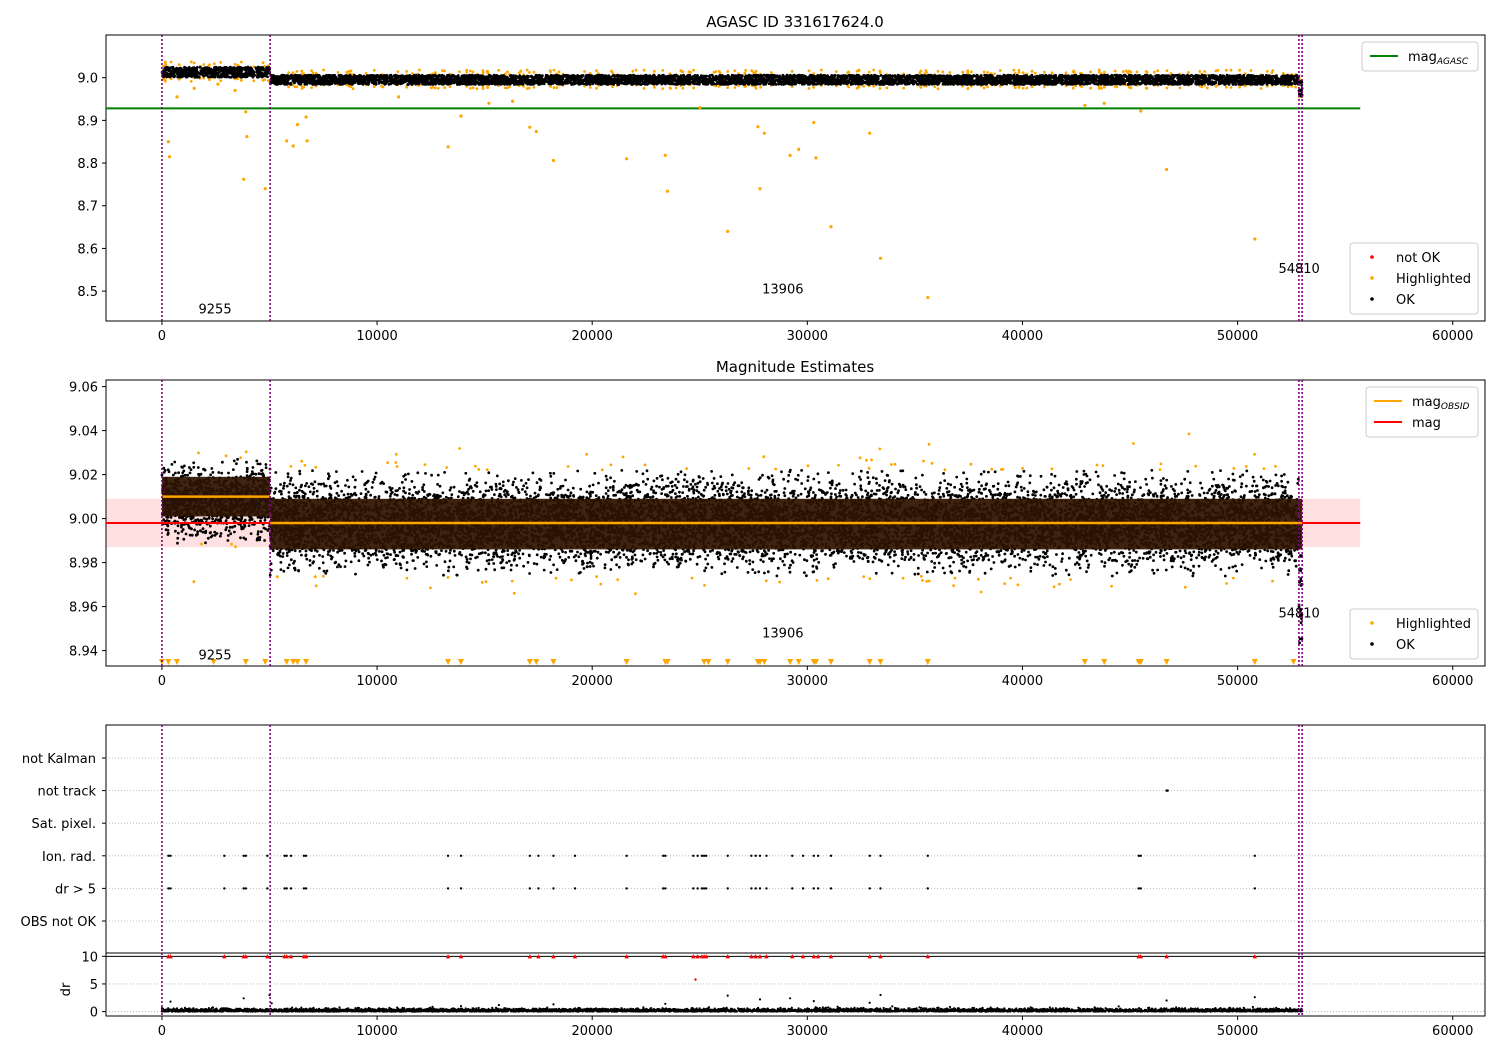  I want to click on legend: Highlighted OK, so click(1414, 634).